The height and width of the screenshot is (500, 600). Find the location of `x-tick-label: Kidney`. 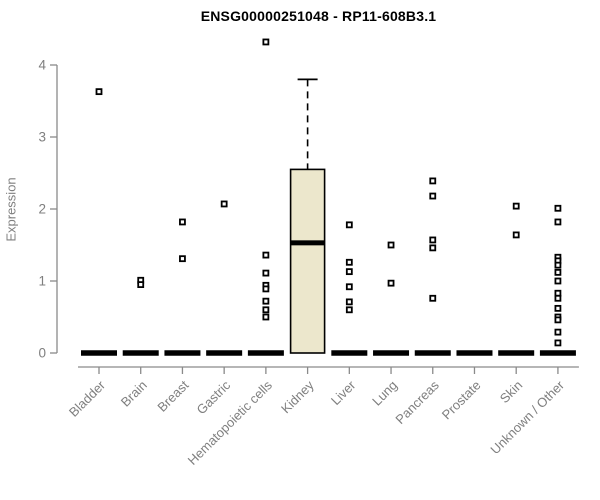

x-tick-label: Kidney is located at coordinates (297, 396).